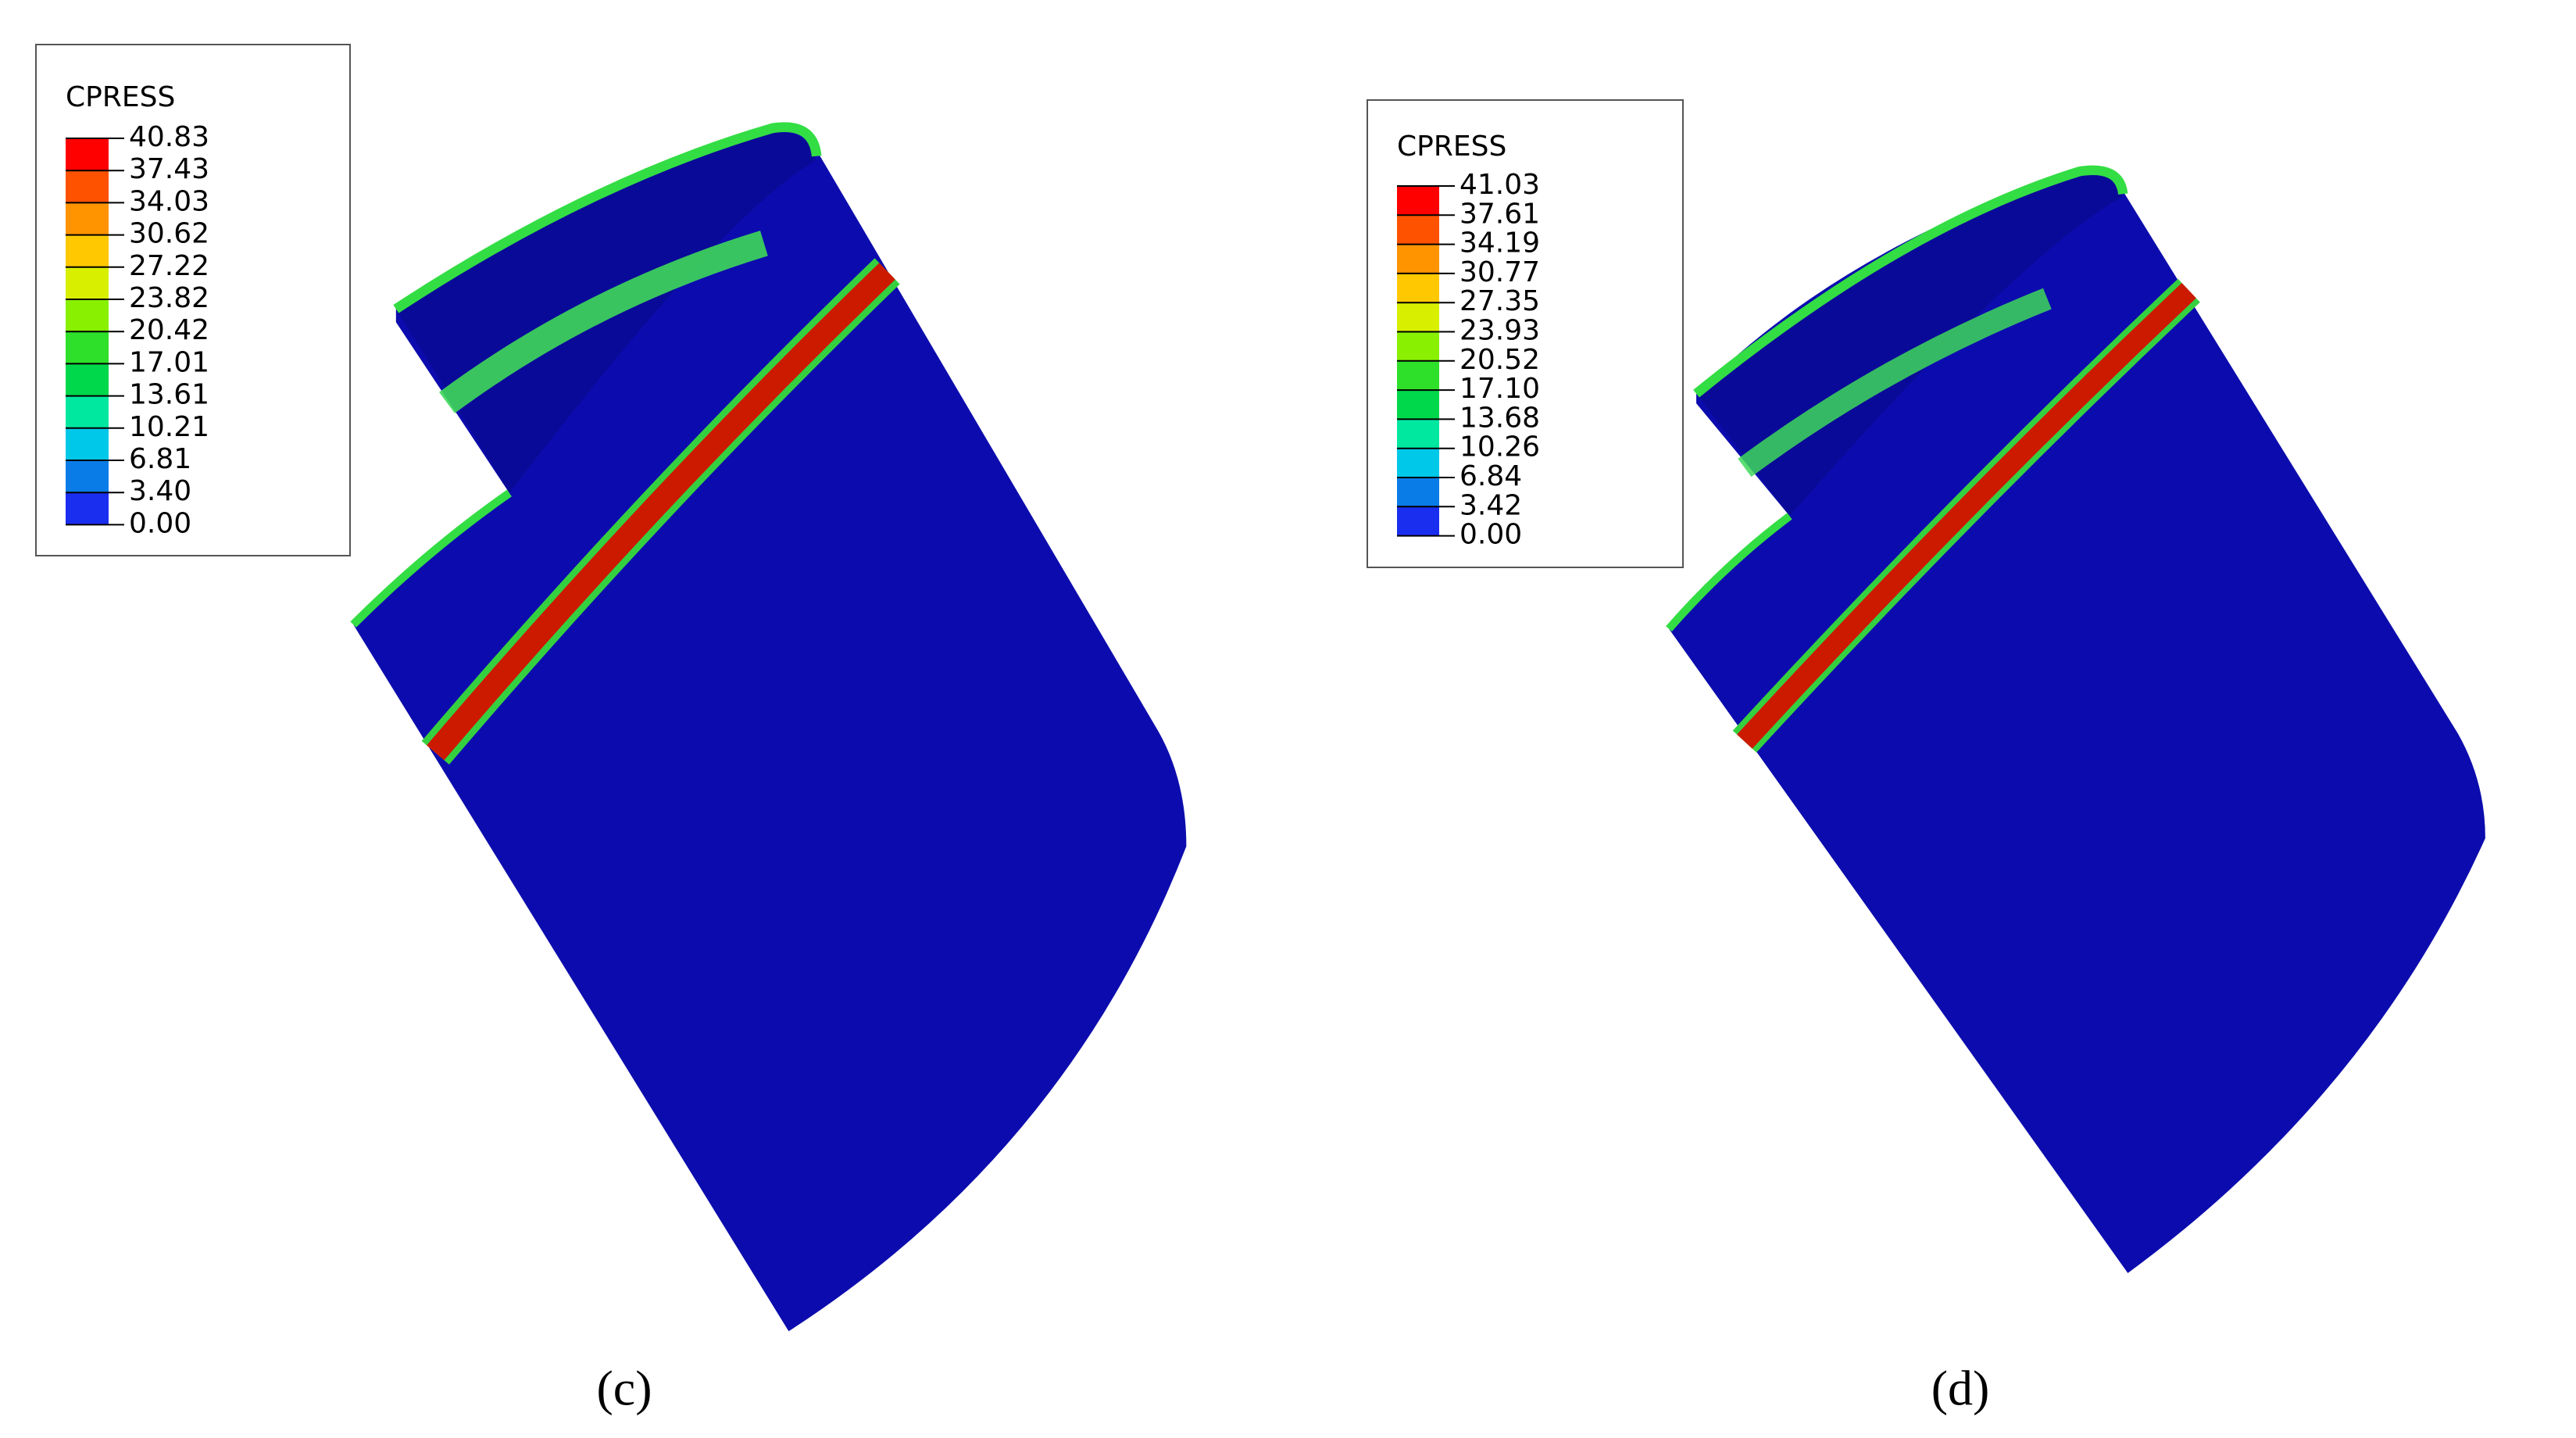  Describe the element at coordinates (1500, 272) in the screenshot. I see `legend-value: 30.77` at that location.